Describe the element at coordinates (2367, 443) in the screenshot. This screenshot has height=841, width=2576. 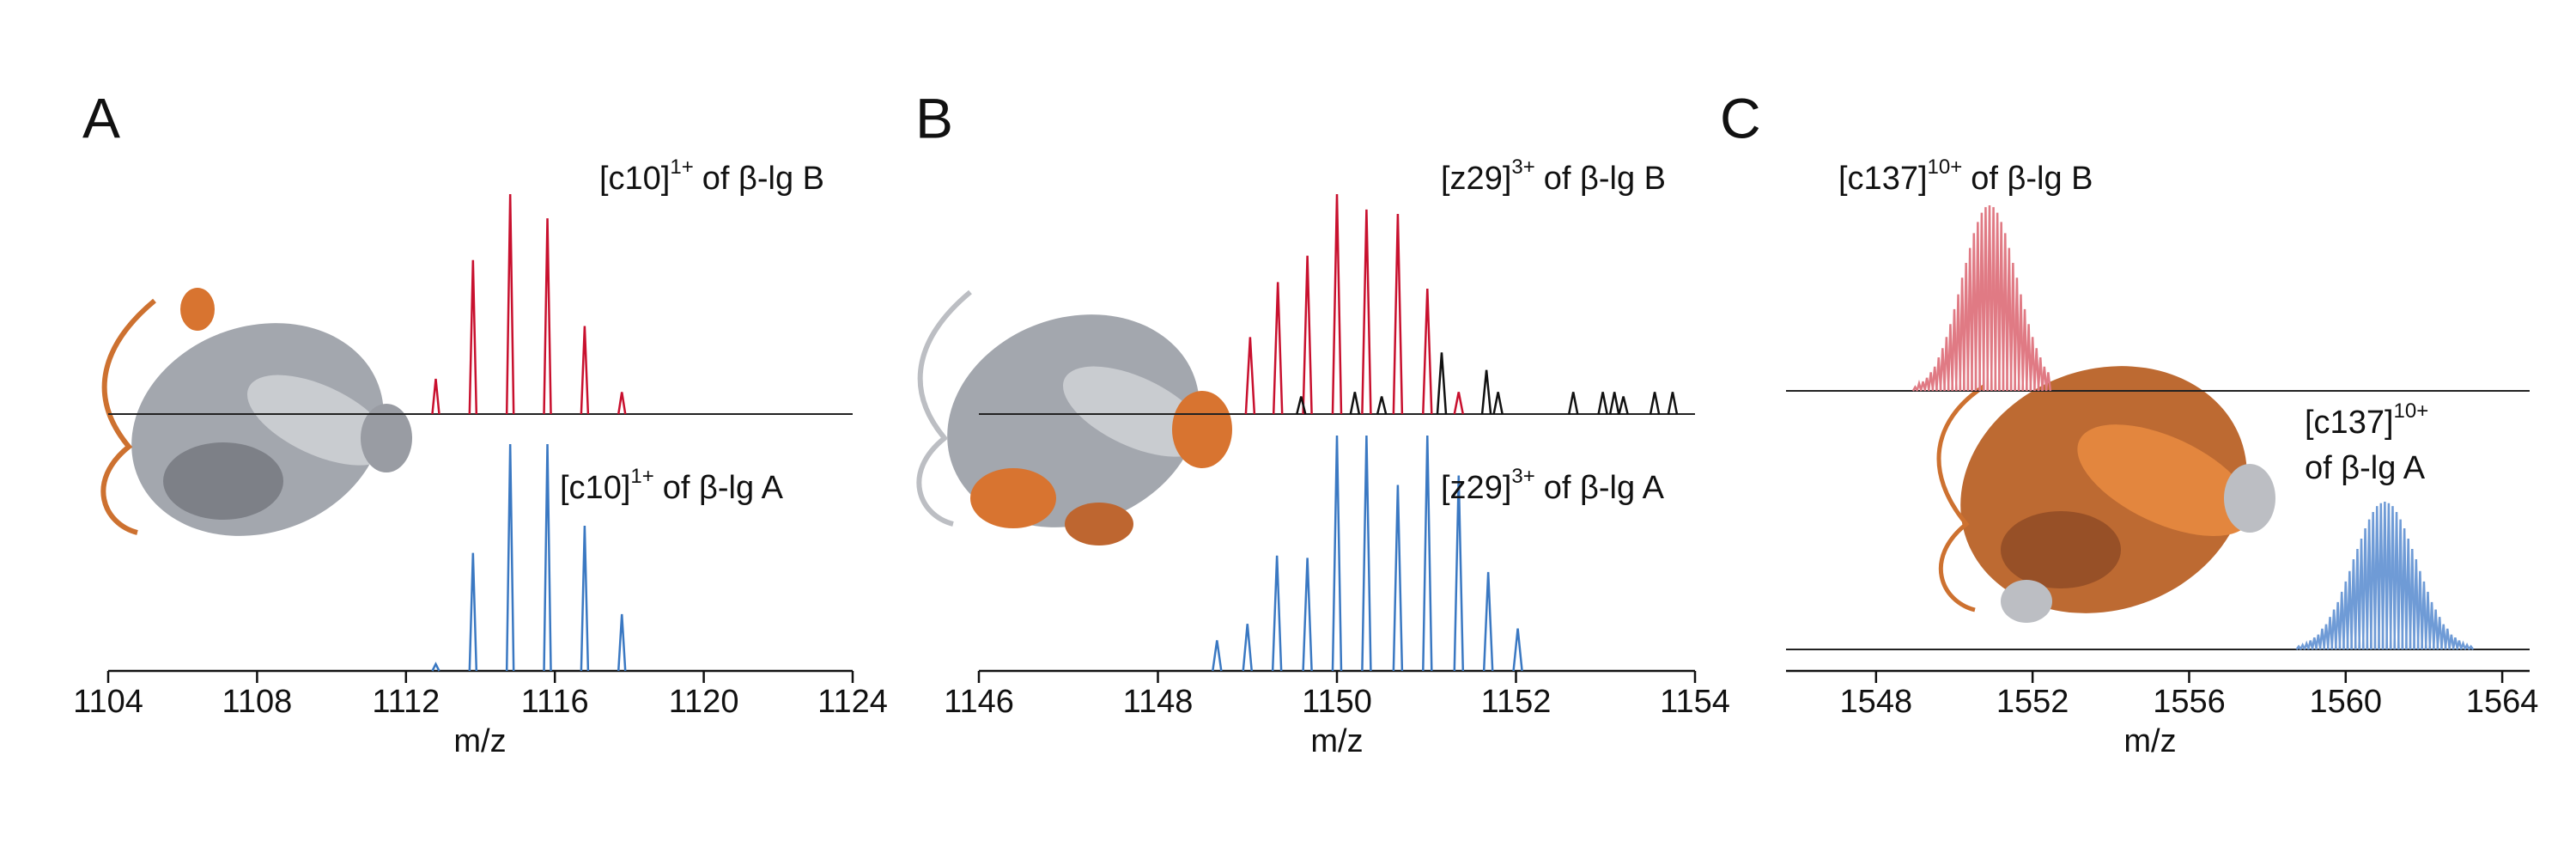
I see `series-label: [c137]10+ of β-lg A` at that location.